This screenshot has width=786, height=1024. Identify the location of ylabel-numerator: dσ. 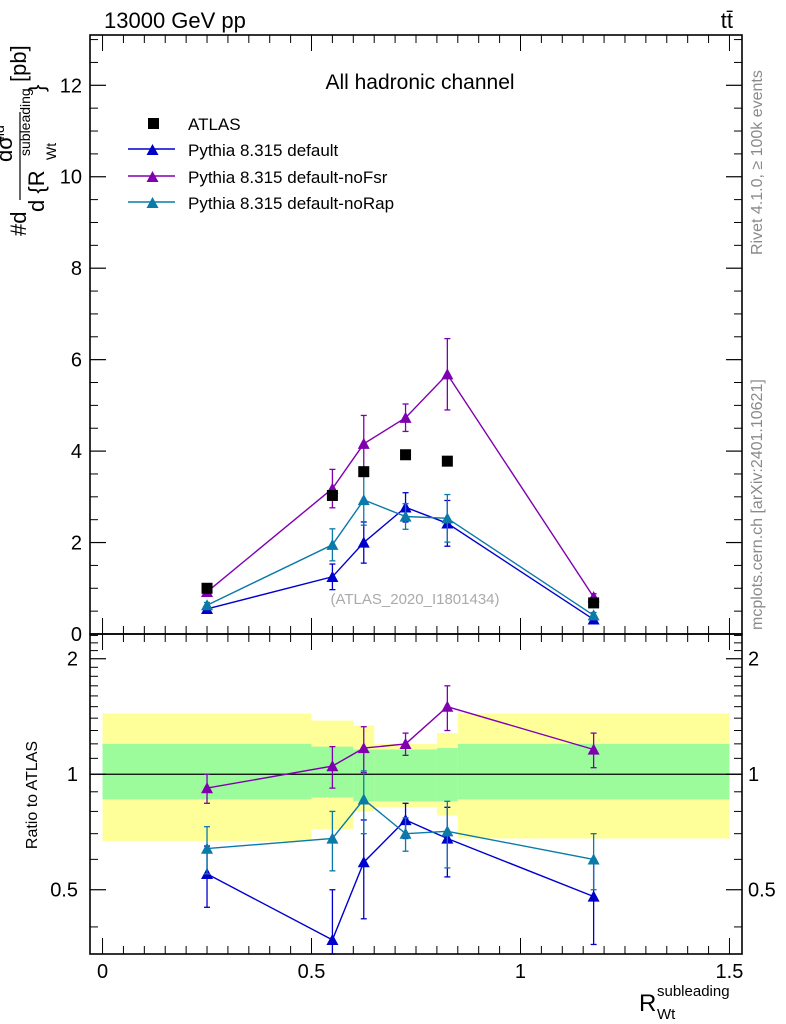
(8, 149).